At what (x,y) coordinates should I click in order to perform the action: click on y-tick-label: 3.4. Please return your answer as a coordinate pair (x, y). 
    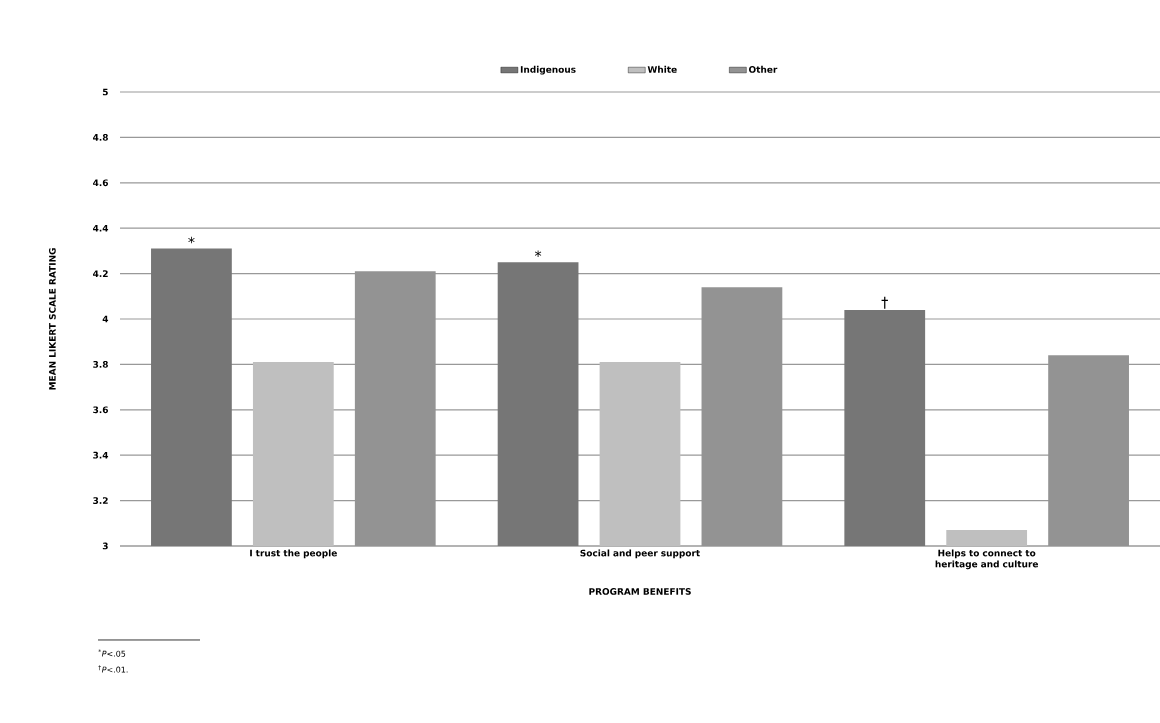
    Looking at the image, I should click on (101, 455).